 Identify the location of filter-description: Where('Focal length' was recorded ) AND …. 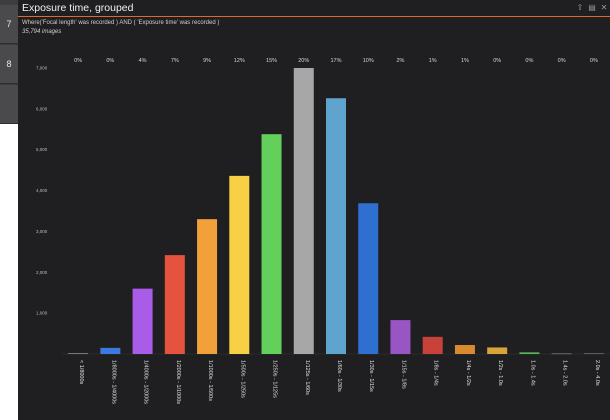
(121, 23).